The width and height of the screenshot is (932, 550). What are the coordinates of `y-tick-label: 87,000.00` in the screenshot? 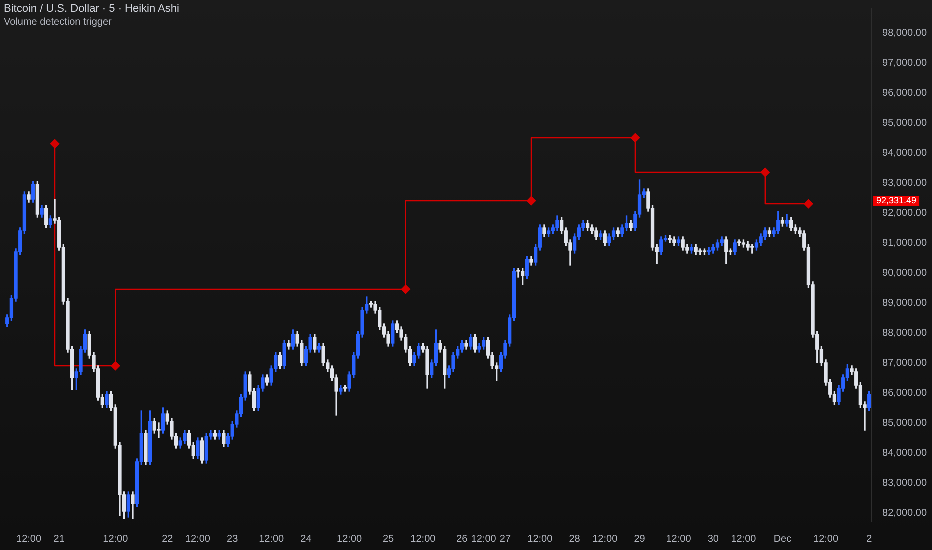 It's located at (905, 363).